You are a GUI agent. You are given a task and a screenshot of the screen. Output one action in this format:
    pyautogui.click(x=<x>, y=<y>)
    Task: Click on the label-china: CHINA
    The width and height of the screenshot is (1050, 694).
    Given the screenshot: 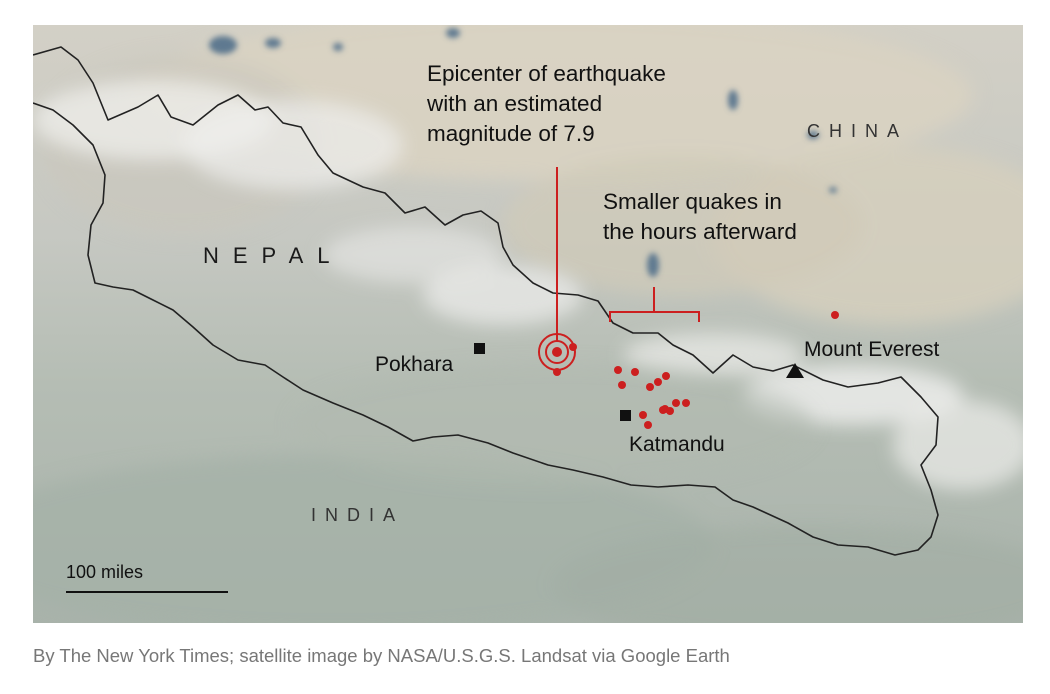 What is the action you would take?
    pyautogui.click(x=858, y=131)
    